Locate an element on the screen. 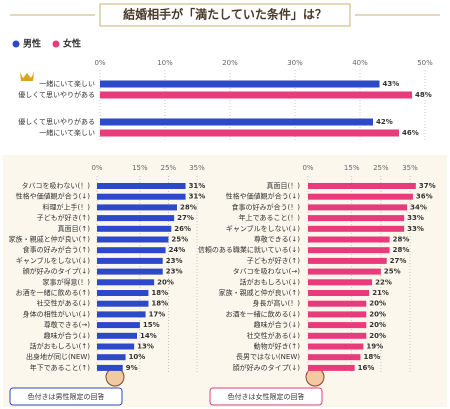 This screenshot has width=450, height=409. value-label: 26% is located at coordinates (182, 229).